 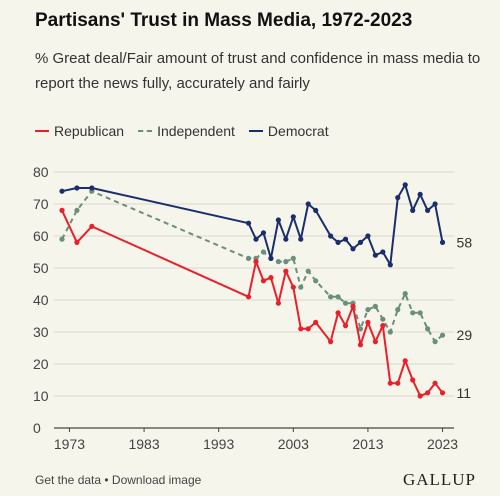 I want to click on legend-label-democrat: Democrat, so click(x=298, y=131).